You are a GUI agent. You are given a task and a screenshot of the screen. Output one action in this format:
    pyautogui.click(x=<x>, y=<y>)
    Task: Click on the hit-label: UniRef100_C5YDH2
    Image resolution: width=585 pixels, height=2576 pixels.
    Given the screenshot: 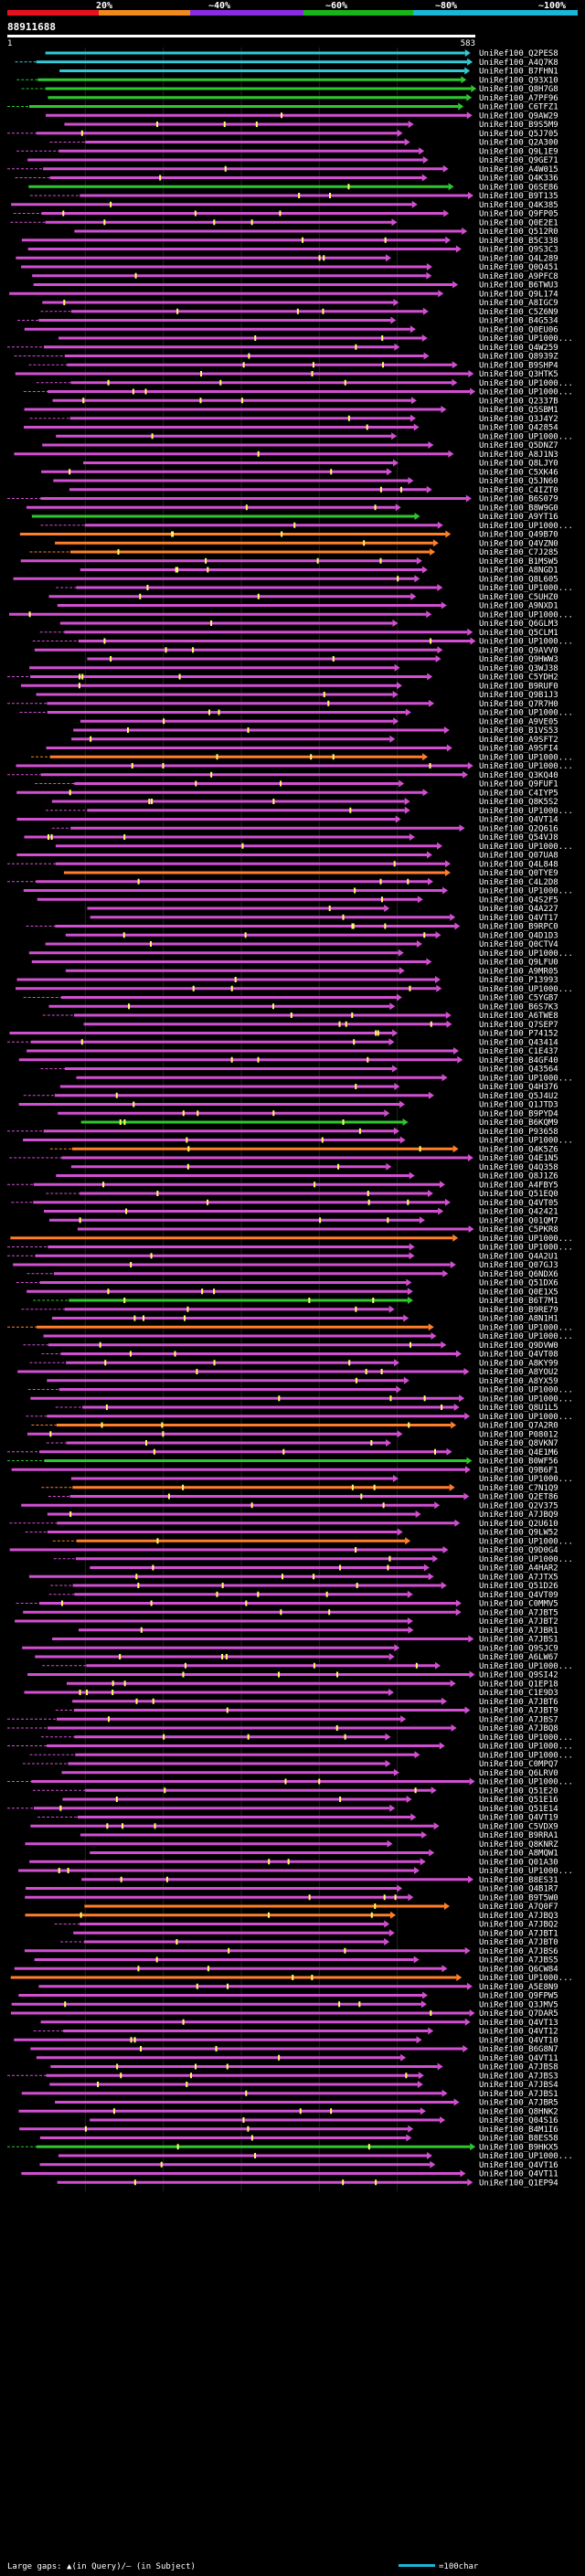 What is the action you would take?
    pyautogui.click(x=518, y=678)
    